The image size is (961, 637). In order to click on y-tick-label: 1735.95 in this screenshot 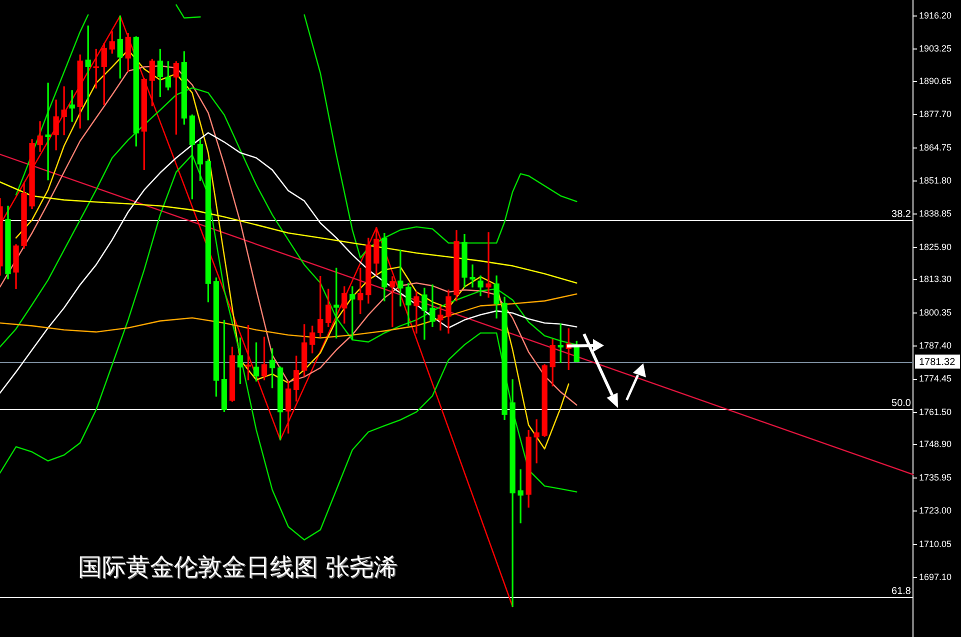, I will do `click(935, 477)`.